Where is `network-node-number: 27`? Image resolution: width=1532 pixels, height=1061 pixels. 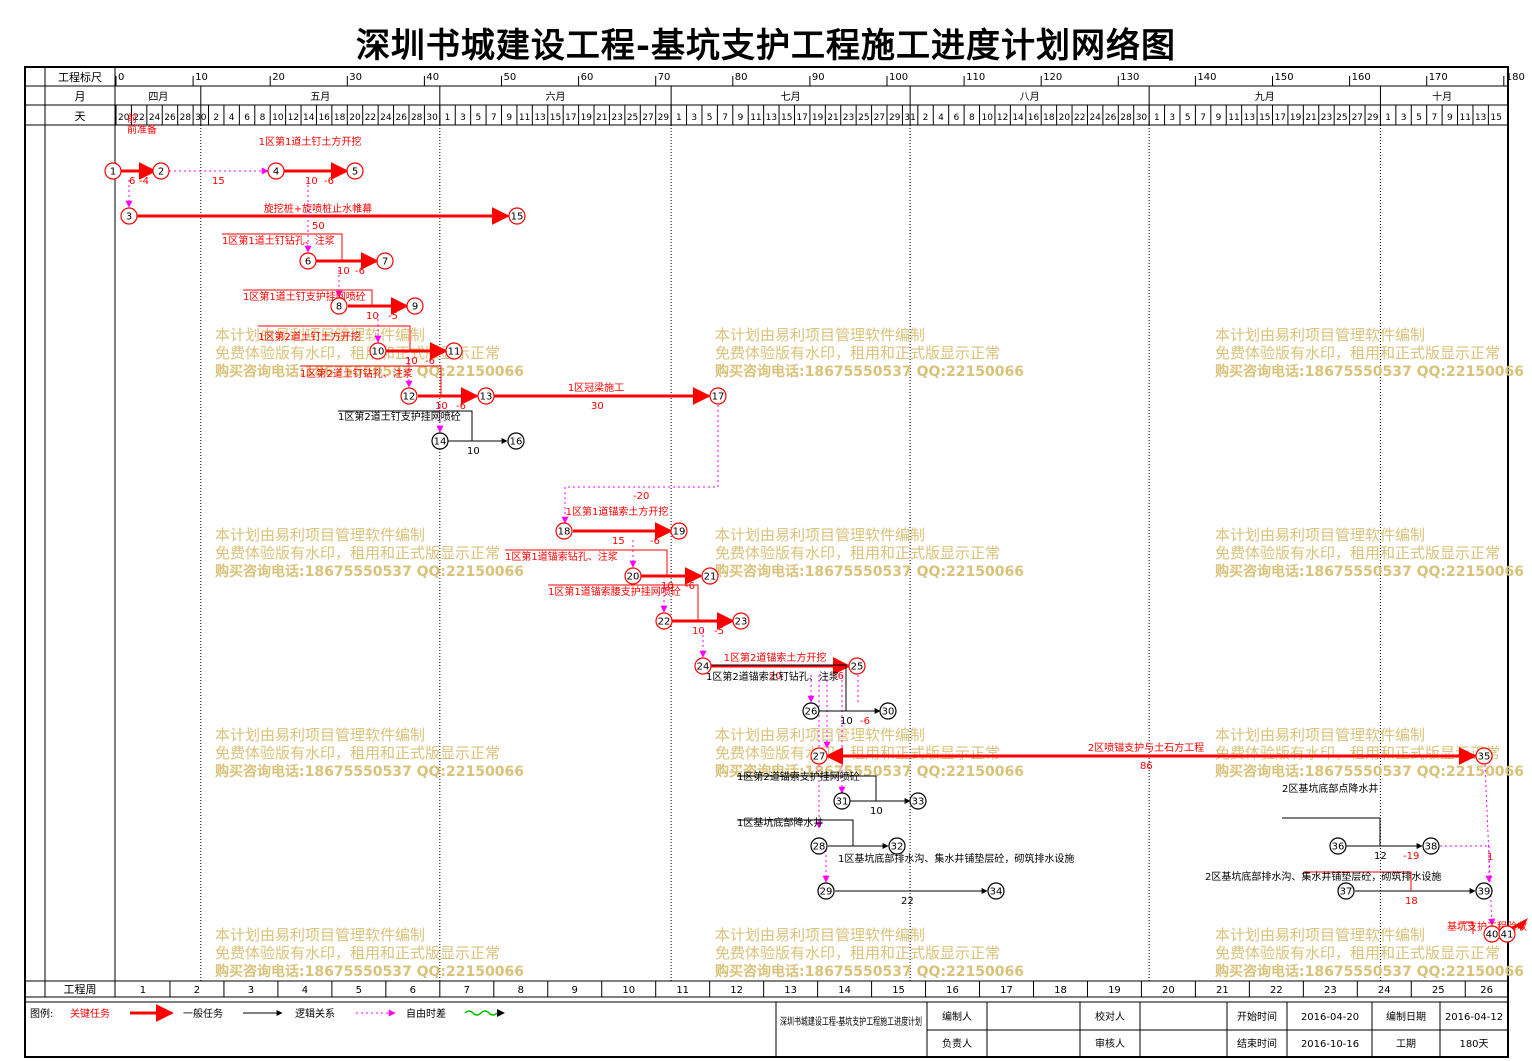
network-node-number: 27 is located at coordinates (819, 757).